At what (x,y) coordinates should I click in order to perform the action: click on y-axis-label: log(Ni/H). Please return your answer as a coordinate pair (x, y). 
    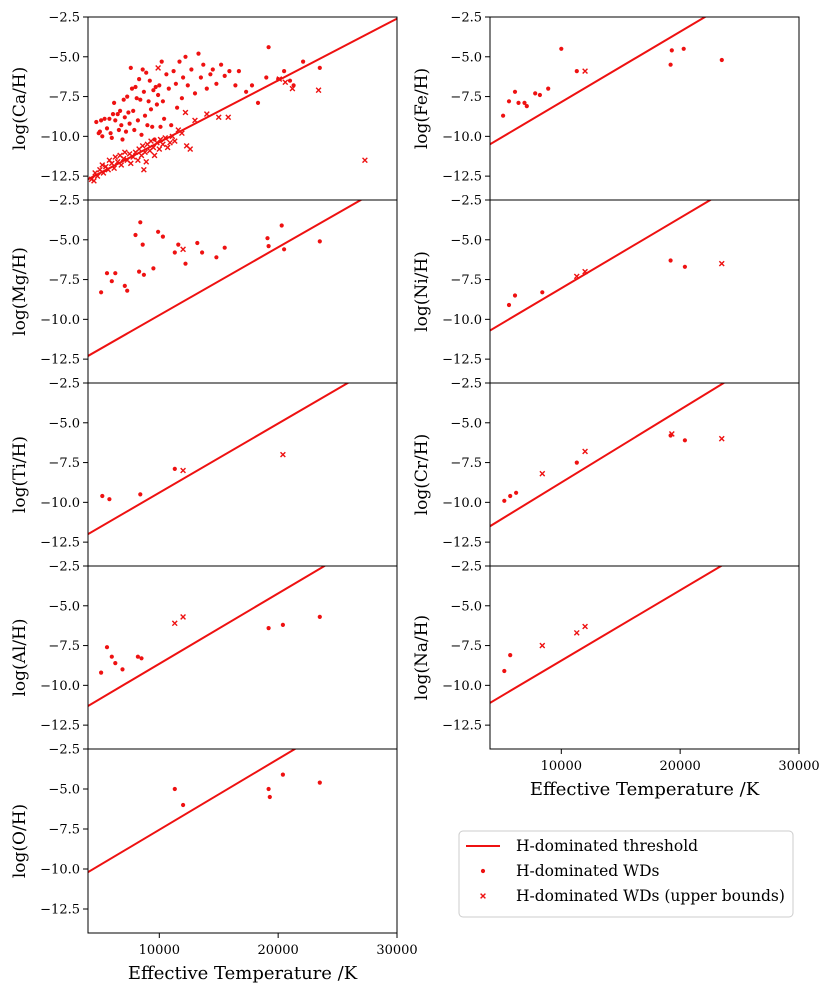
    Looking at the image, I should click on (422, 291).